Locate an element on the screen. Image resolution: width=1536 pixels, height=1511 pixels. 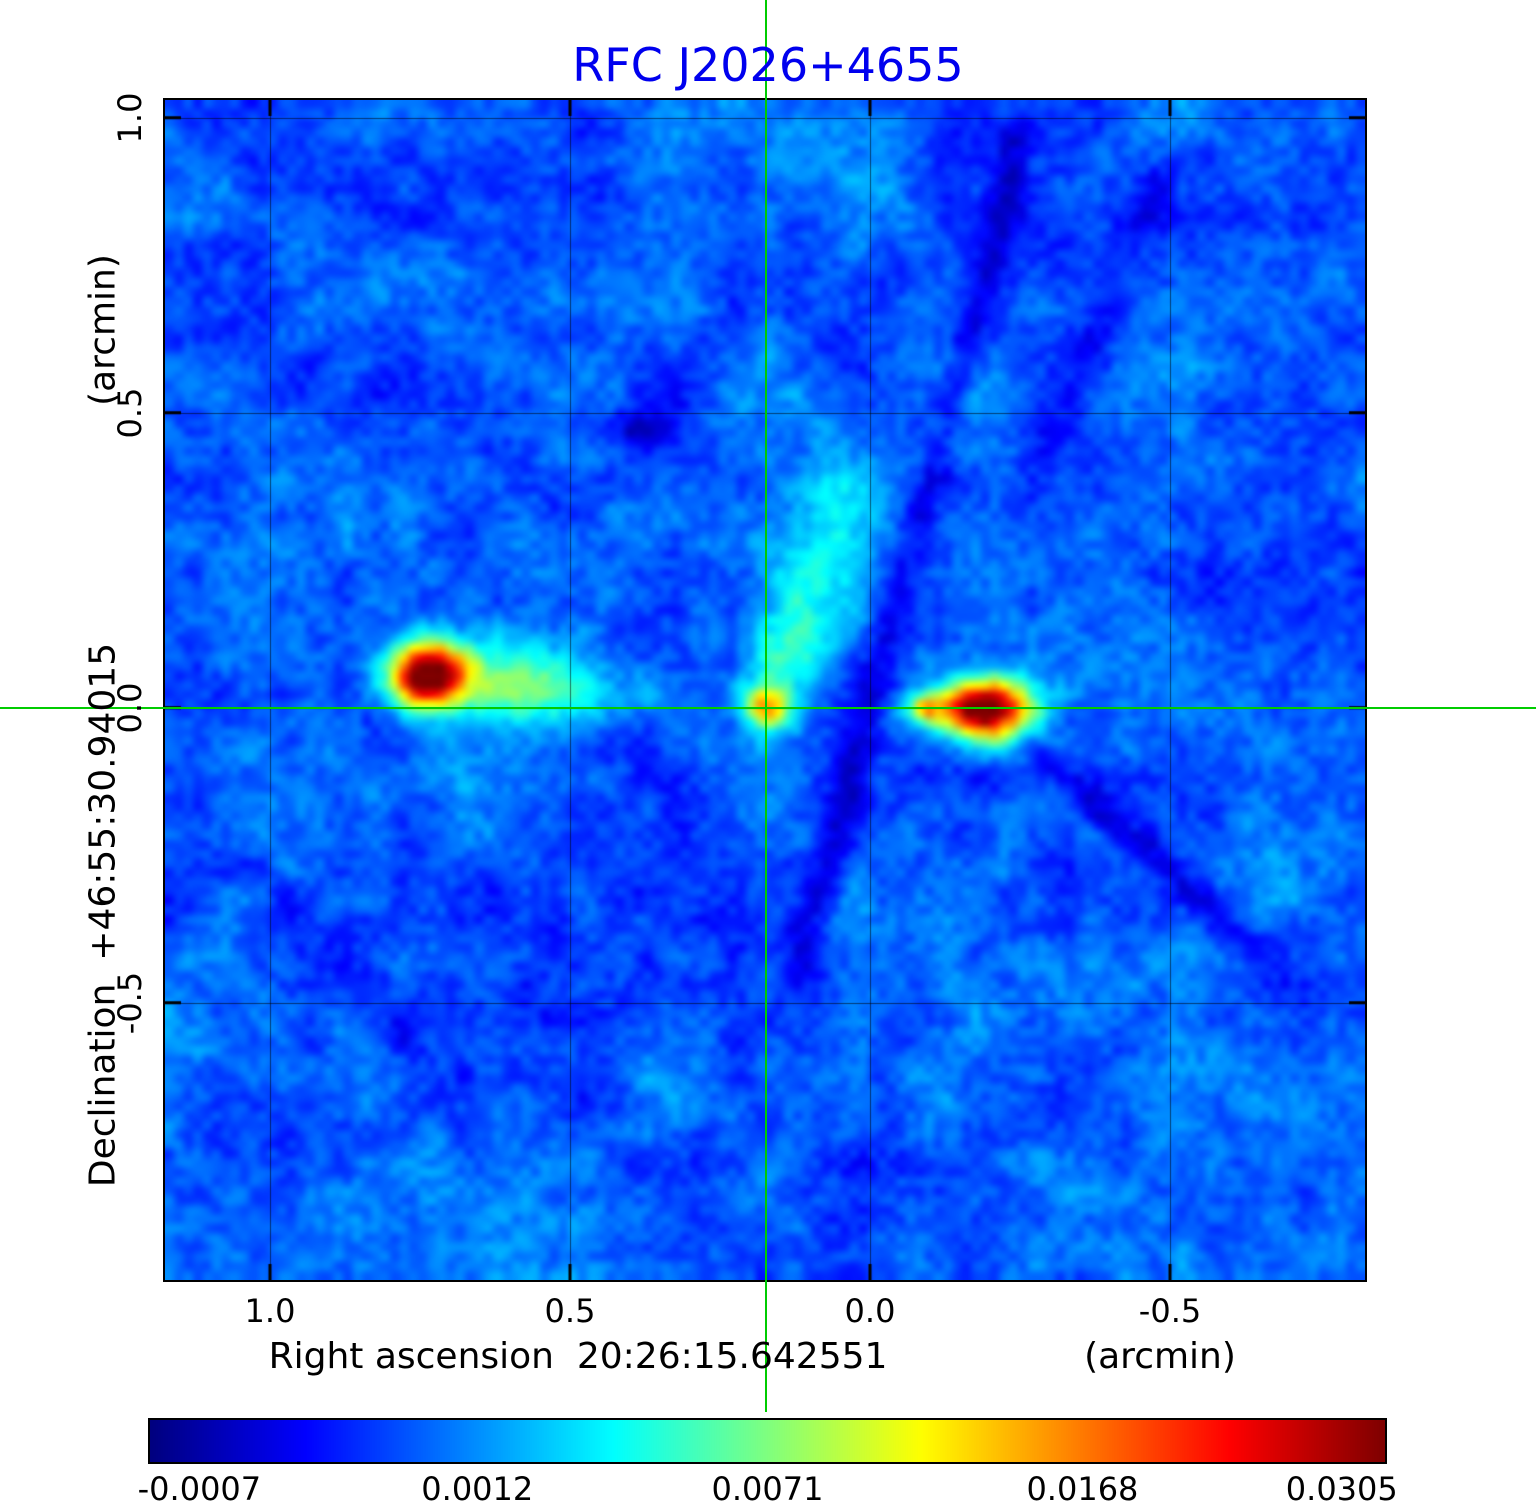
colorbar-tick-label: 0.0012 is located at coordinates (477, 1489).